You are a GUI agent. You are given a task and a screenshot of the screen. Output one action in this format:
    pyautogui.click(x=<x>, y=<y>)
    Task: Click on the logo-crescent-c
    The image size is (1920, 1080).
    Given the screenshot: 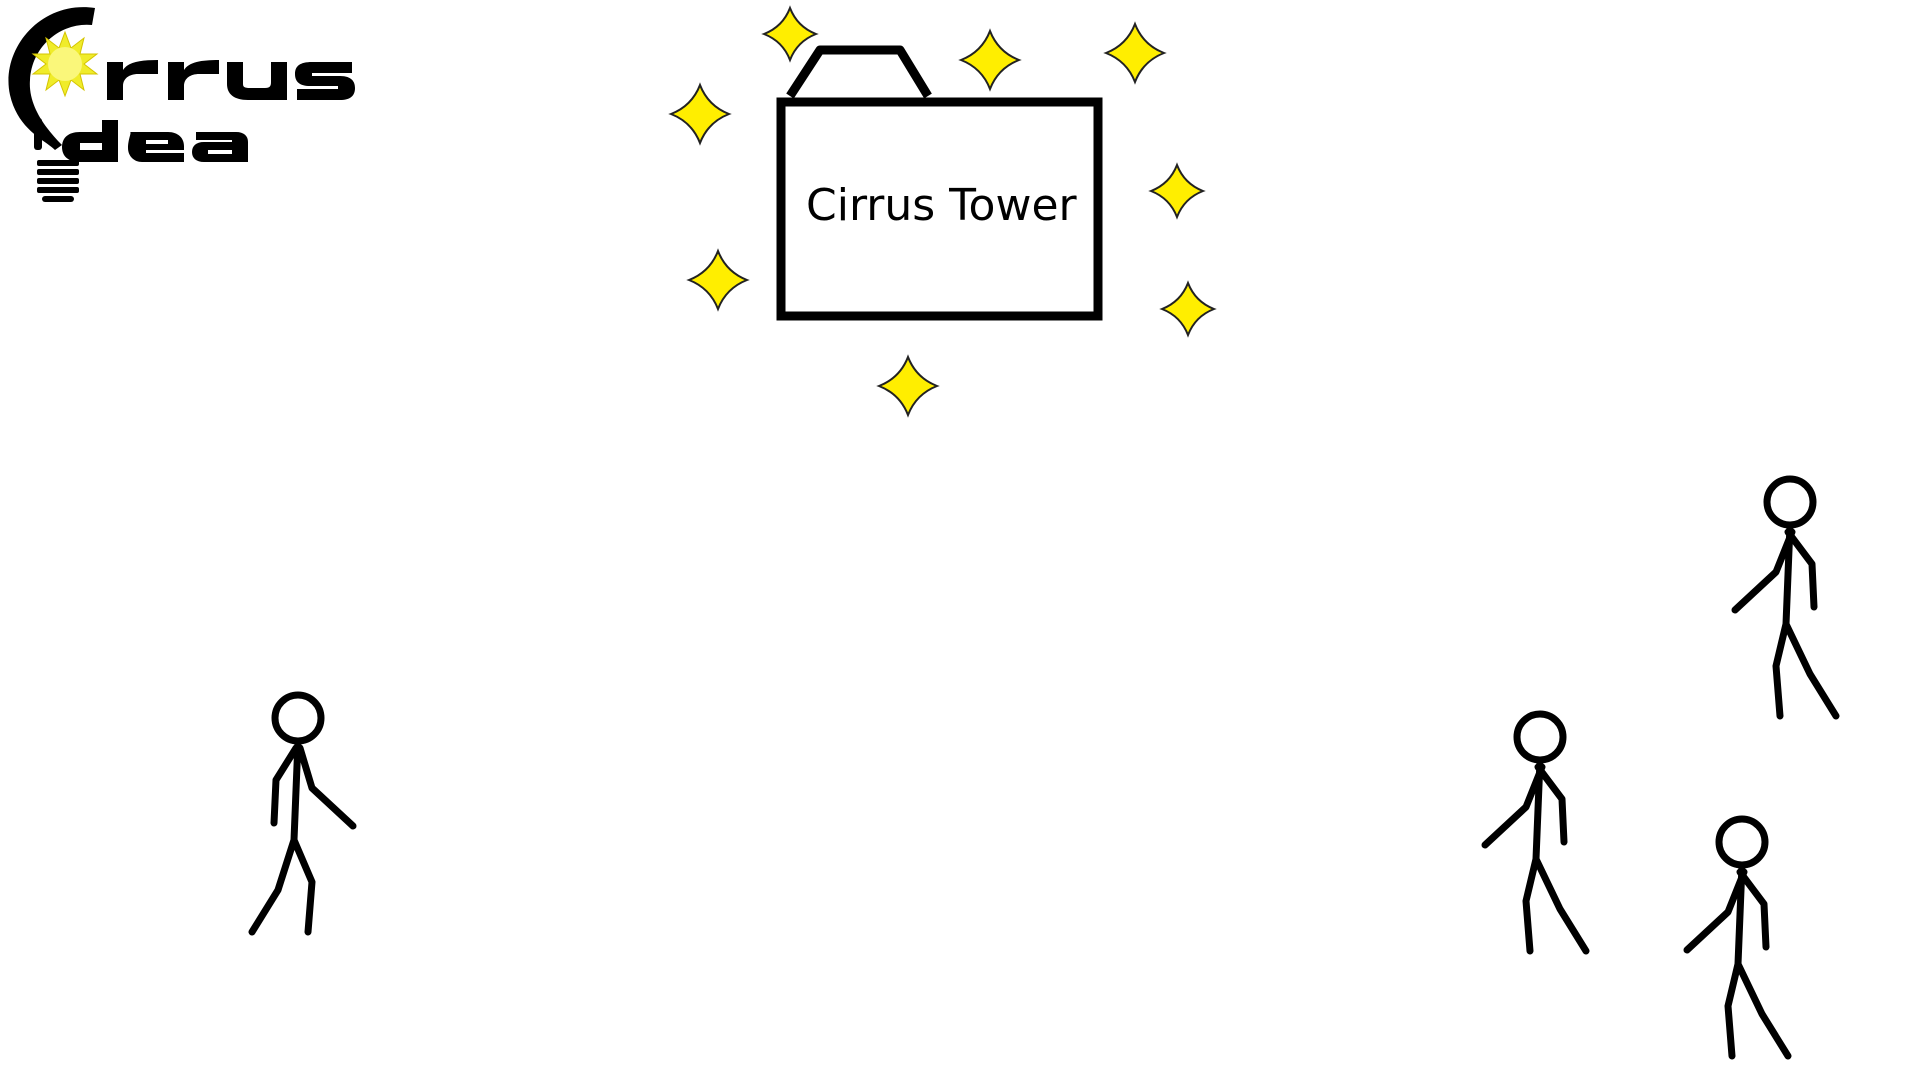 What is the action you would take?
    pyautogui.click(x=51, y=78)
    